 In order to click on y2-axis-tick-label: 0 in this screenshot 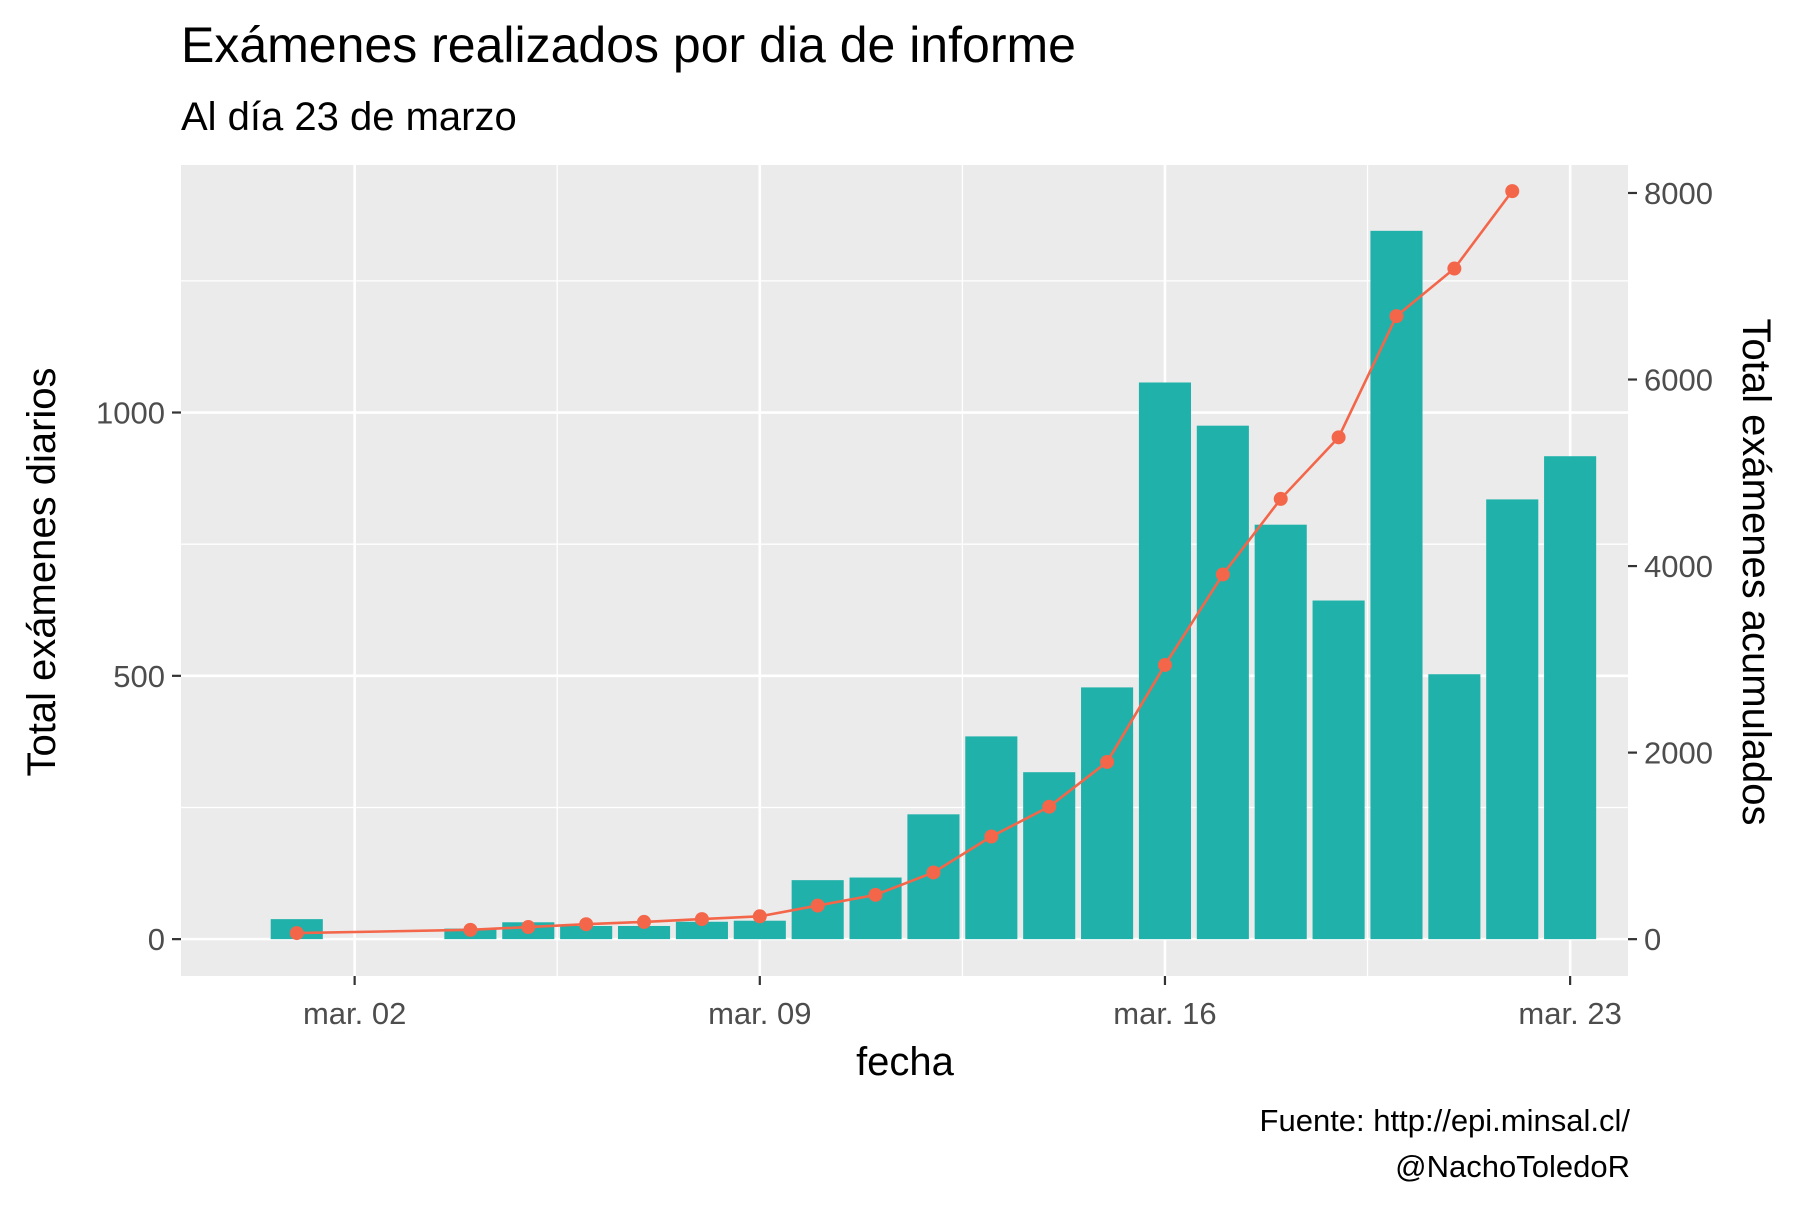, I will do `click(1652, 939)`.